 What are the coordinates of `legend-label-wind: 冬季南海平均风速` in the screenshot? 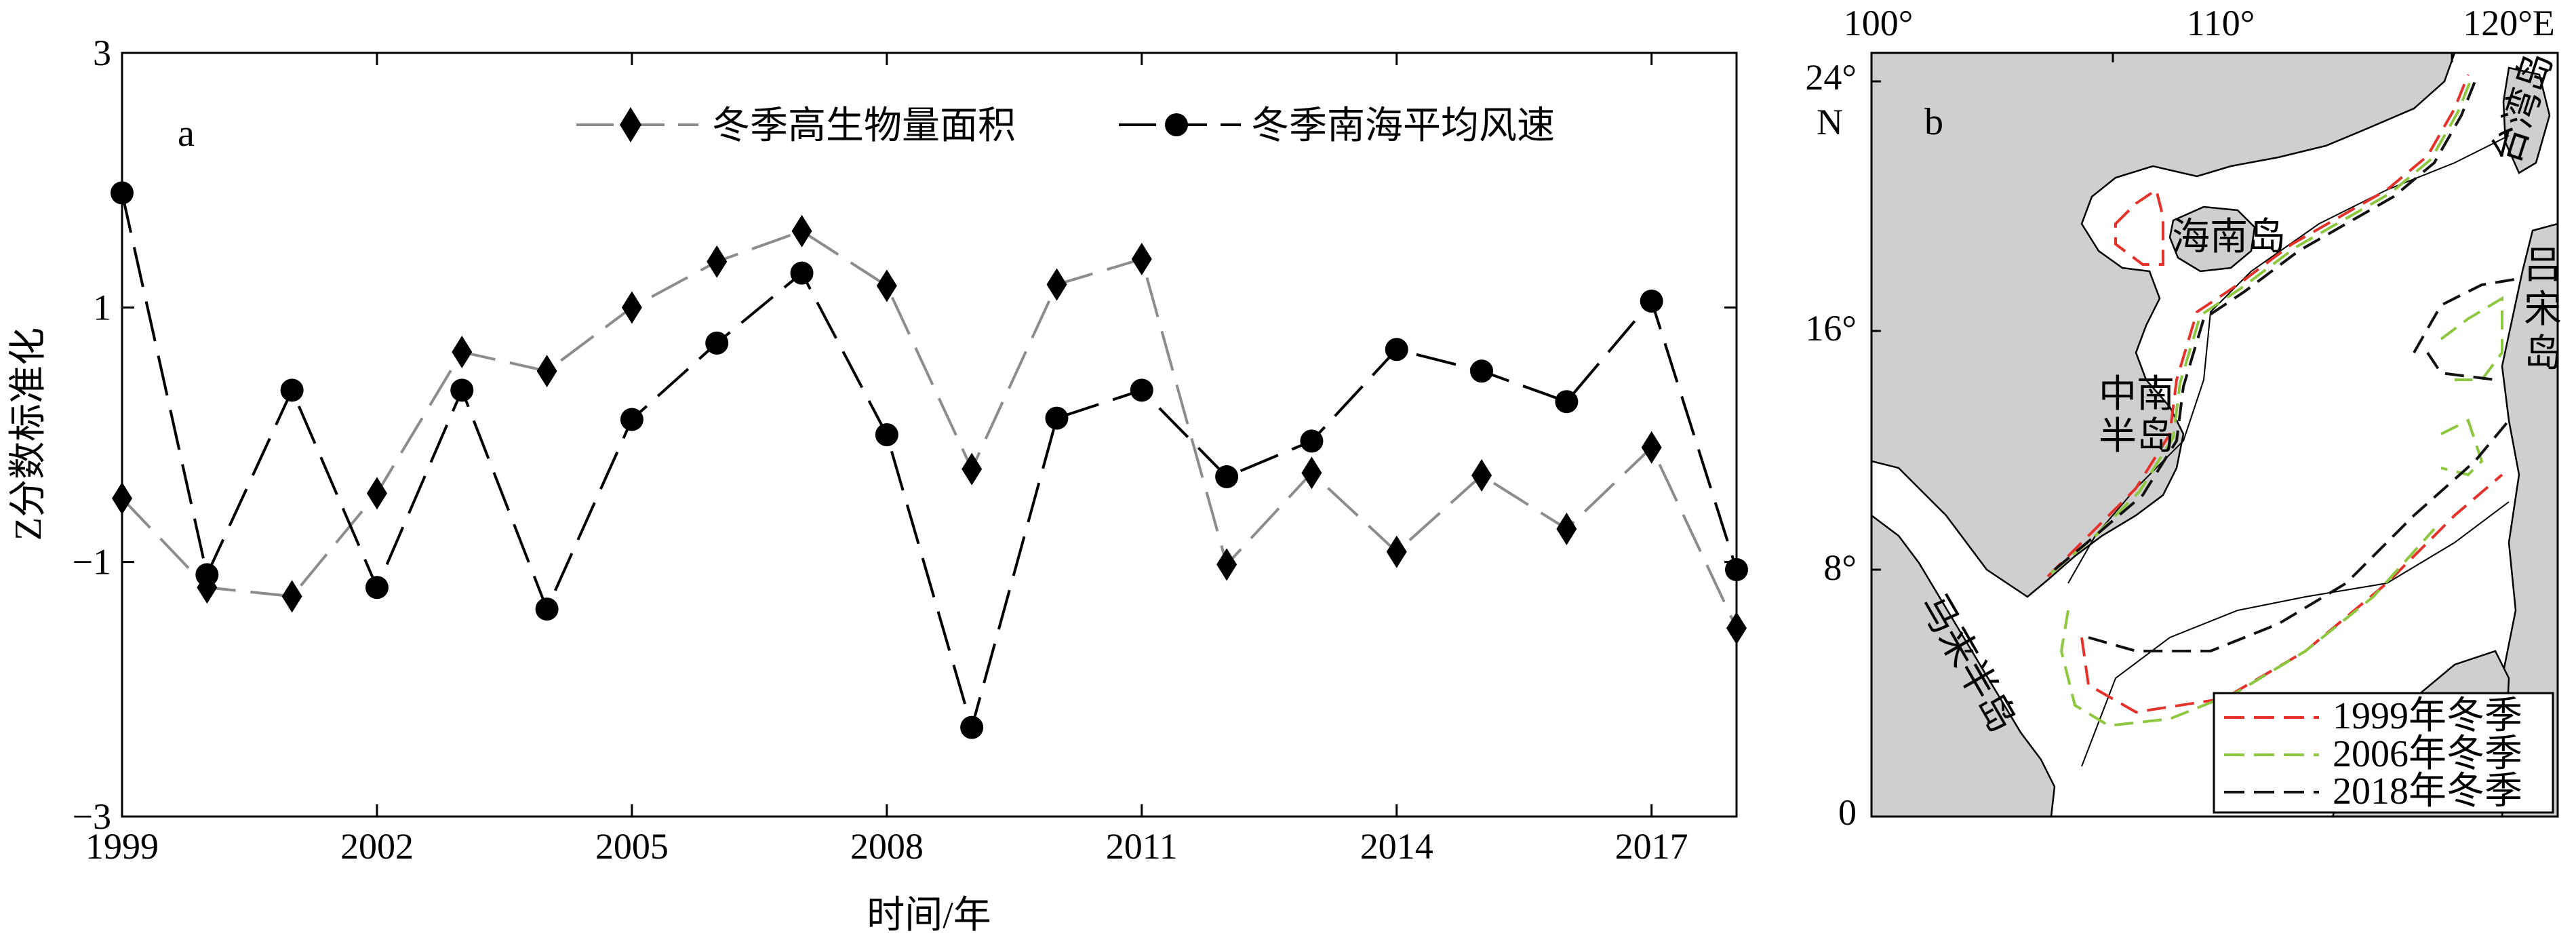 It's located at (1403, 126).